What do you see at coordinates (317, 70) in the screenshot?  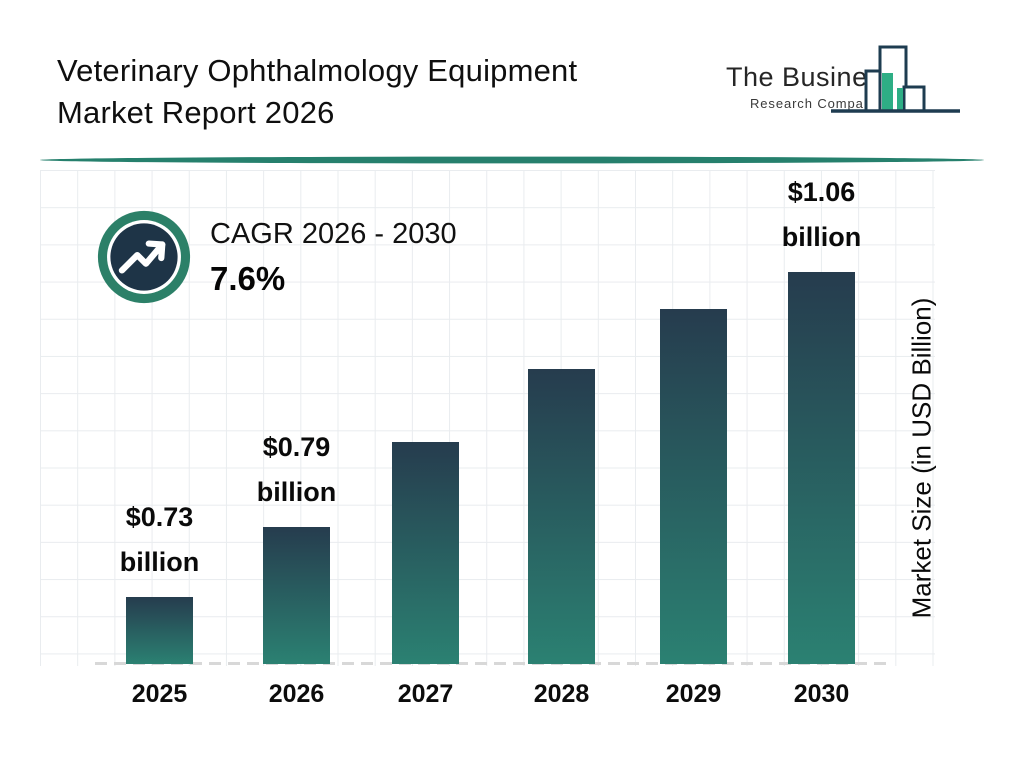 I see `title-line-1: Veterinary Ophthalmology Equipment` at bounding box center [317, 70].